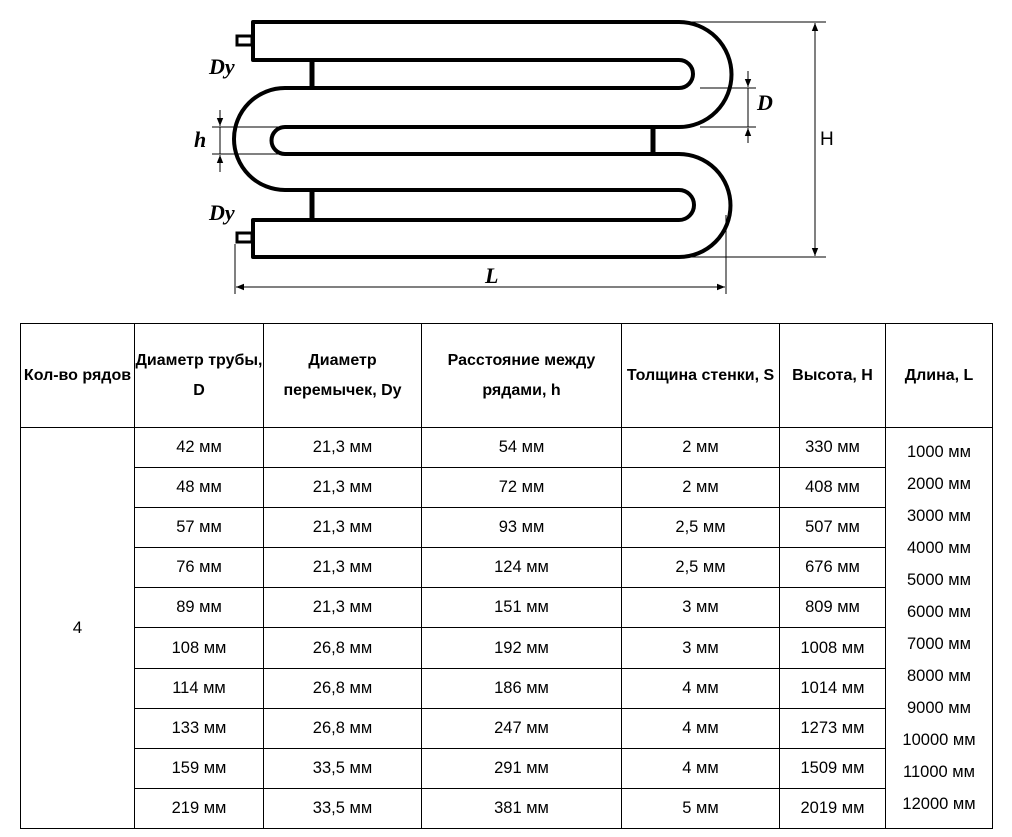 The image size is (1012, 837). What do you see at coordinates (939, 548) in the screenshot?
I see `length-option: 4000 мм` at bounding box center [939, 548].